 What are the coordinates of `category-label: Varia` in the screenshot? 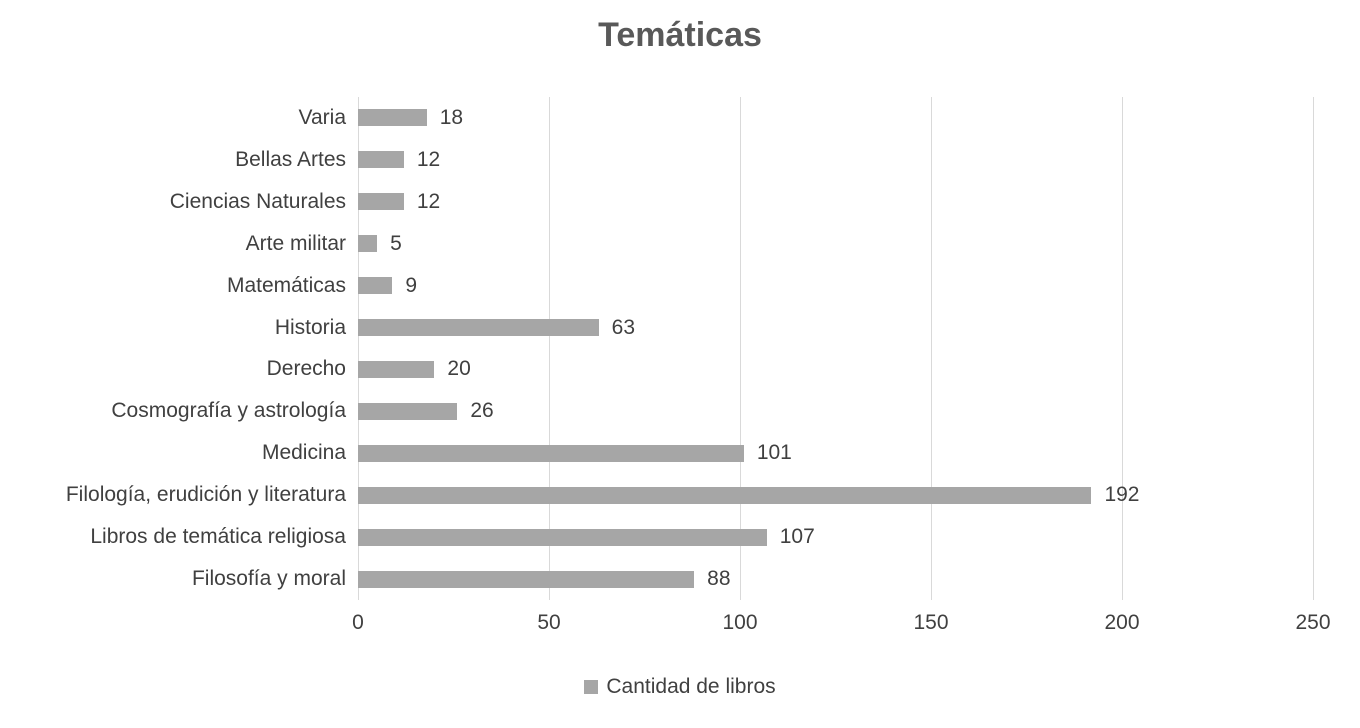 It's located at (322, 117).